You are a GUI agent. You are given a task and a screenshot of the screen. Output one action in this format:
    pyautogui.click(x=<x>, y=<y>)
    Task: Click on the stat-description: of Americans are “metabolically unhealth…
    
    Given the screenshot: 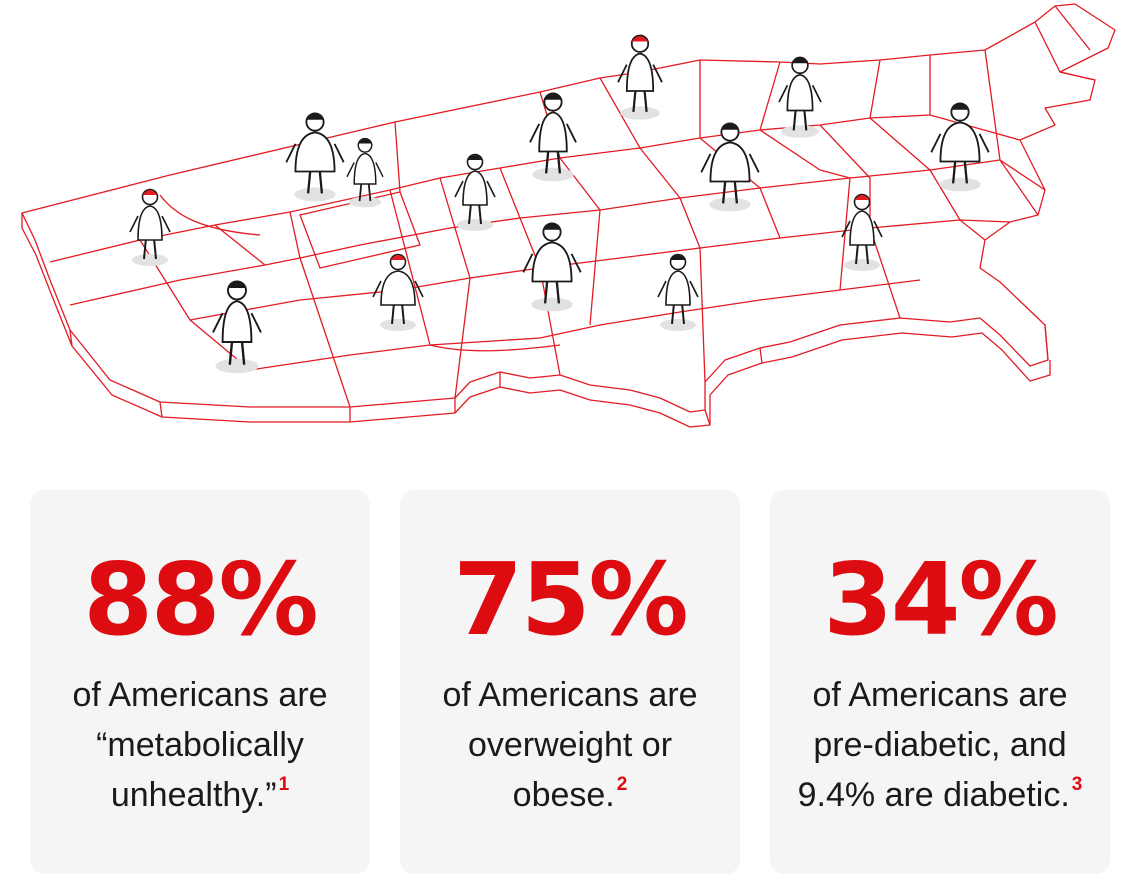 What is the action you would take?
    pyautogui.click(x=200, y=745)
    